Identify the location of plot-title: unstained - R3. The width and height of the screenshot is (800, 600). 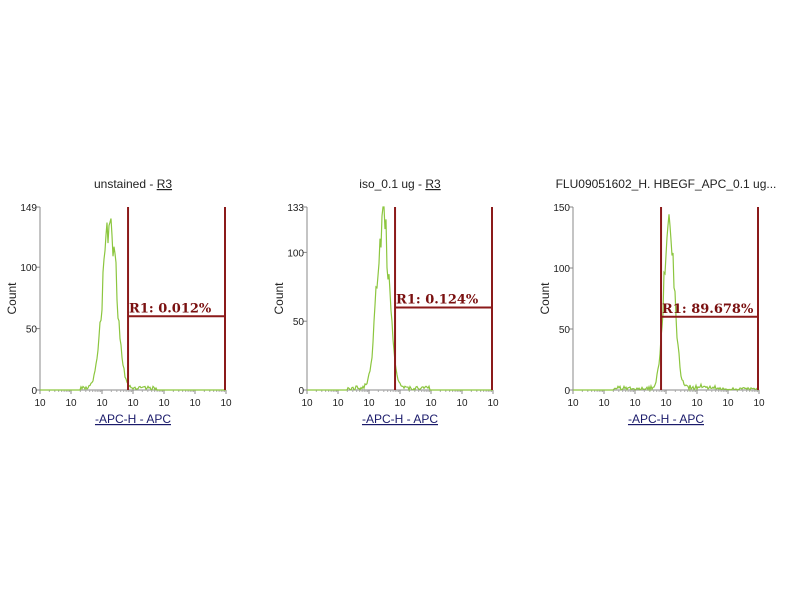
(133, 184).